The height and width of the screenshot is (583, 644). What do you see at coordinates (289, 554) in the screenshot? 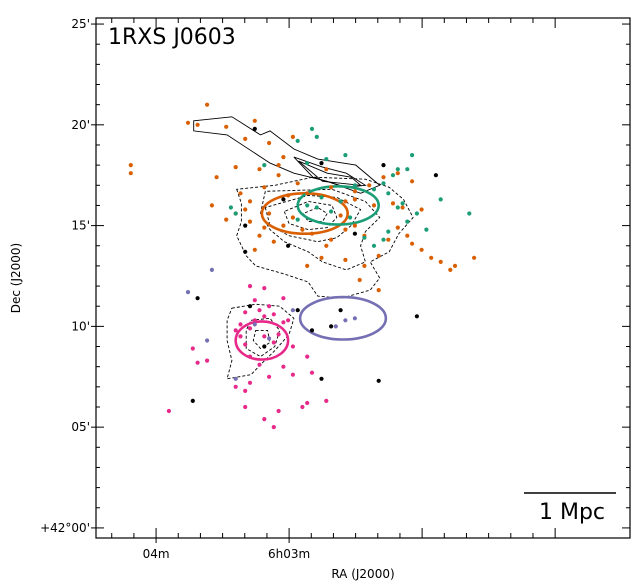
I see `x-tick-label-1: 6h03m` at bounding box center [289, 554].